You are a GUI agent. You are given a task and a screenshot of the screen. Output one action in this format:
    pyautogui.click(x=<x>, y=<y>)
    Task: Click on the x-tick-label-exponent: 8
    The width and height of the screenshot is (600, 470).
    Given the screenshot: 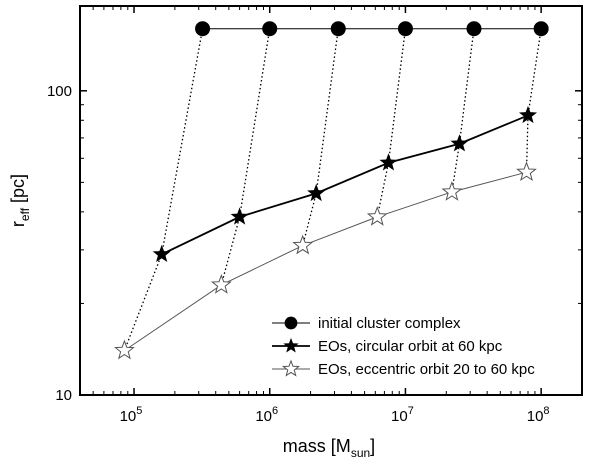 What is the action you would take?
    pyautogui.click(x=546, y=411)
    